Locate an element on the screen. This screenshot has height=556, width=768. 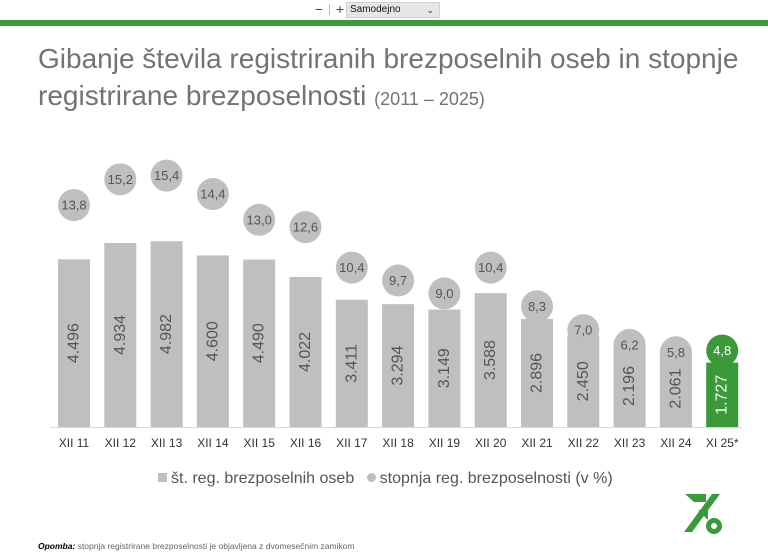
x-tick-label: XII 12 is located at coordinates (121, 443).